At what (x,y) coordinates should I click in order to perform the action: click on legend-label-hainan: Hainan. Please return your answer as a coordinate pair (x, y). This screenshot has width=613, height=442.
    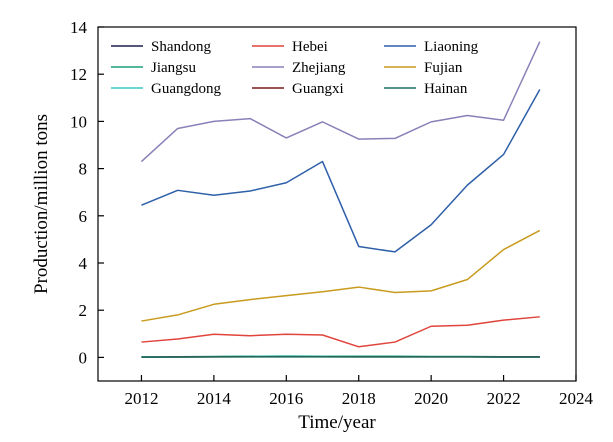
    Looking at the image, I should click on (446, 89).